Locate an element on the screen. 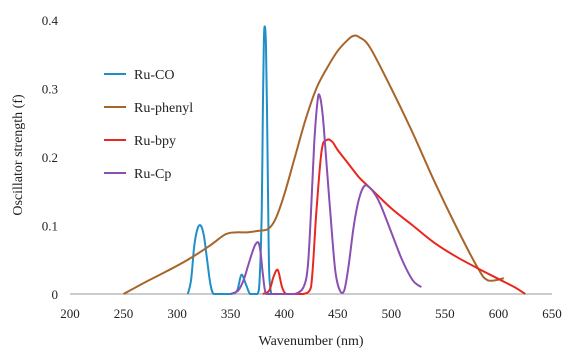 This screenshot has height=351, width=570. y-tick-label: 0.2 is located at coordinates (50, 157).